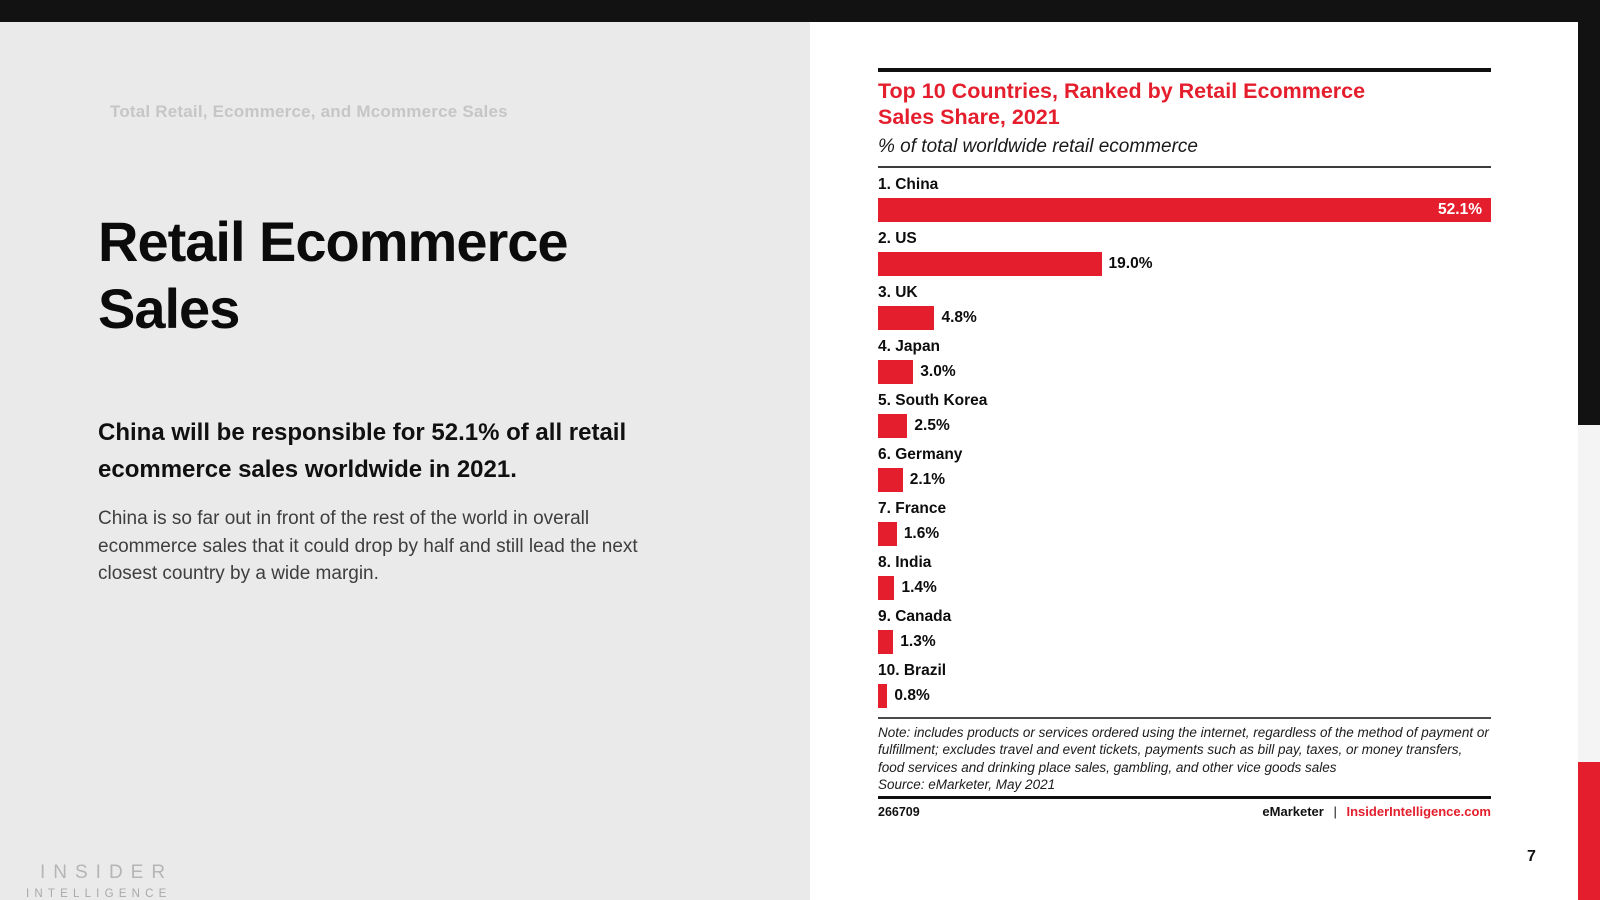 Image resolution: width=1600 pixels, height=900 pixels. Describe the element at coordinates (921, 533) in the screenshot. I see `bar-value-outside: 1.6%` at that location.